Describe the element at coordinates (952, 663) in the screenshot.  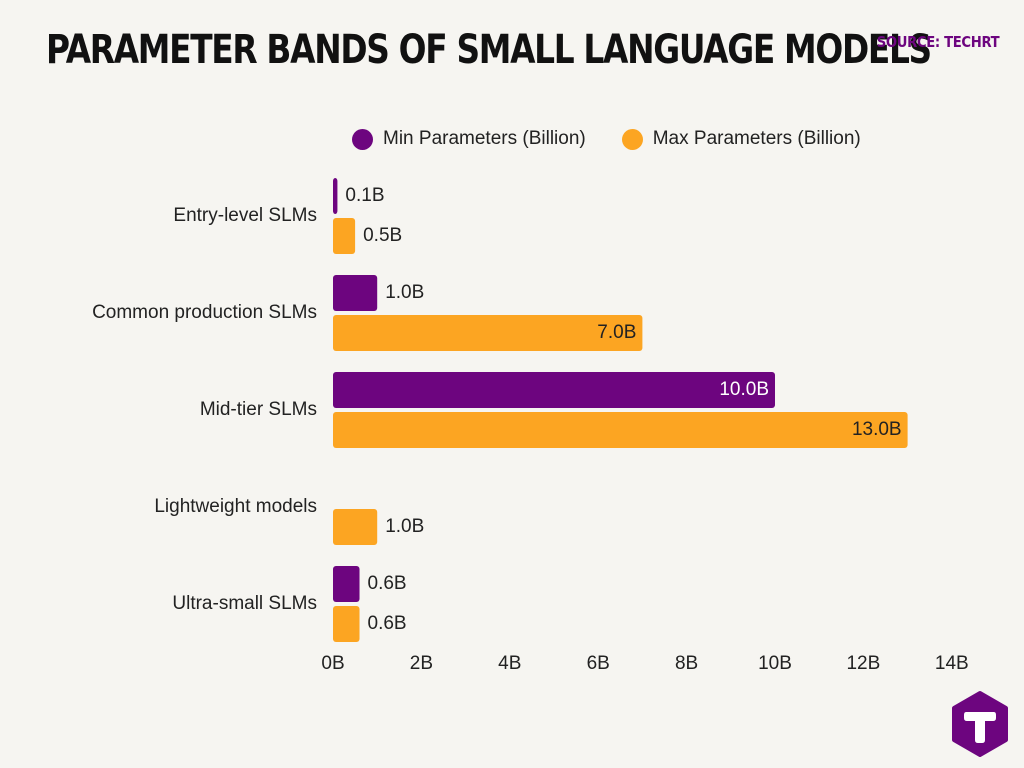
I see `x-tick-label: 14B` at that location.